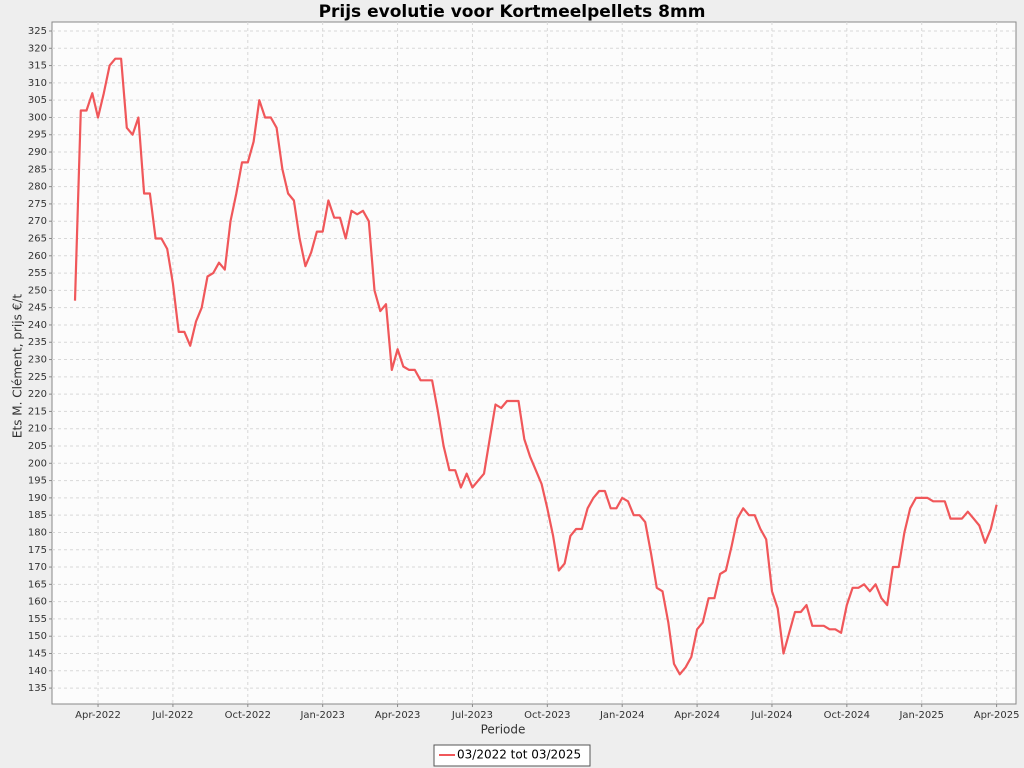 This screenshot has height=768, width=1024. Describe the element at coordinates (512, 12) in the screenshot. I see `chart-title: Prijs evolutie voor Kortmeelpellets 8mm` at that location.